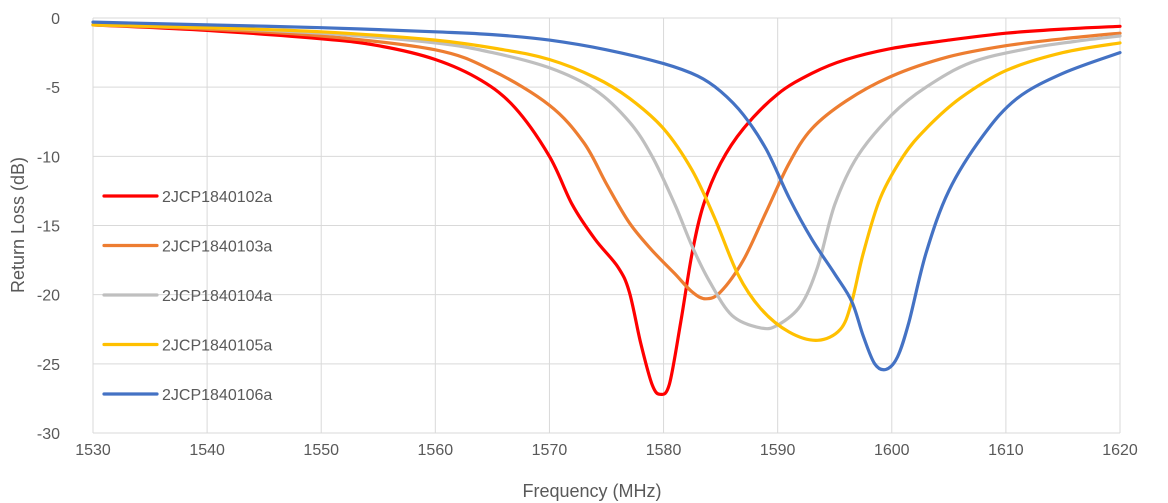  What do you see at coordinates (48, 434) in the screenshot?
I see `y-tick-label: -30` at bounding box center [48, 434].